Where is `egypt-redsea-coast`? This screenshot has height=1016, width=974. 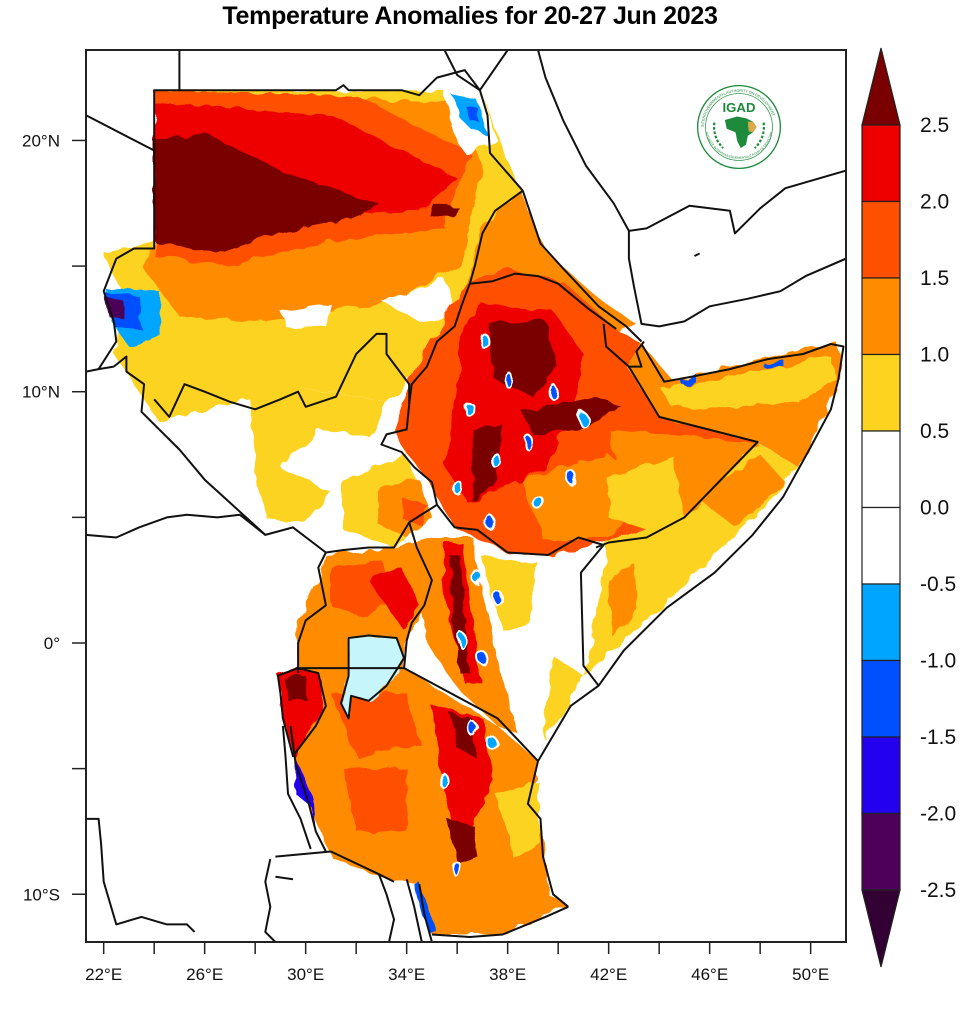
egypt-redsea-coast is located at coordinates (462, 71).